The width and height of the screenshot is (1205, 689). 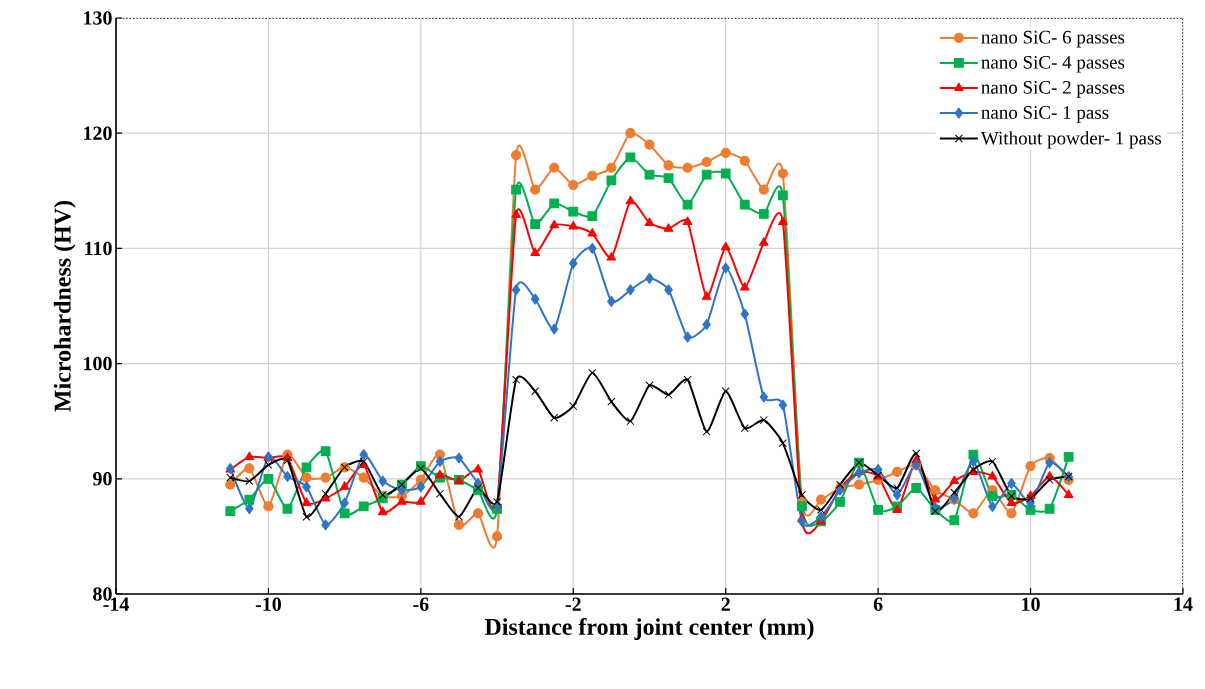 What do you see at coordinates (98, 363) in the screenshot?
I see `y-tick-label: 100` at bounding box center [98, 363].